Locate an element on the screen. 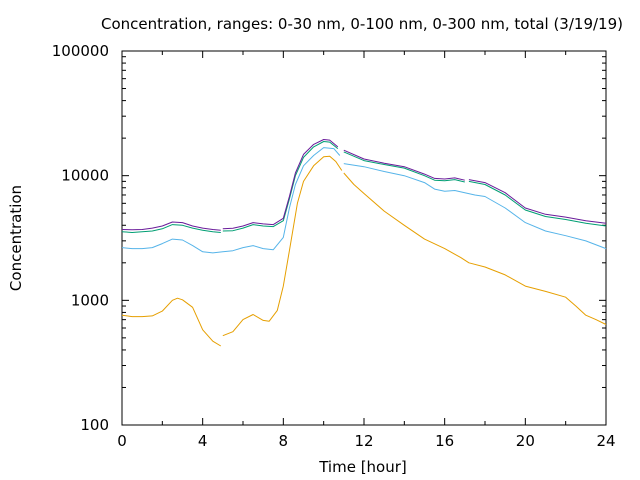 The image size is (640, 480). x-tick-label: 0 is located at coordinates (122, 441).